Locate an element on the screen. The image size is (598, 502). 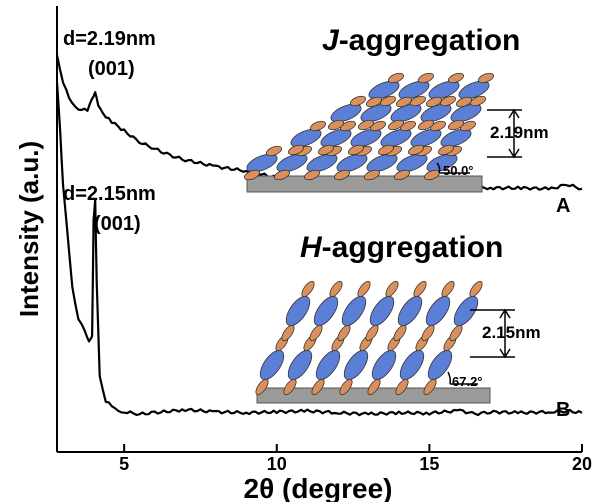
x-tick-label-5: 5 is located at coordinates (124, 464).